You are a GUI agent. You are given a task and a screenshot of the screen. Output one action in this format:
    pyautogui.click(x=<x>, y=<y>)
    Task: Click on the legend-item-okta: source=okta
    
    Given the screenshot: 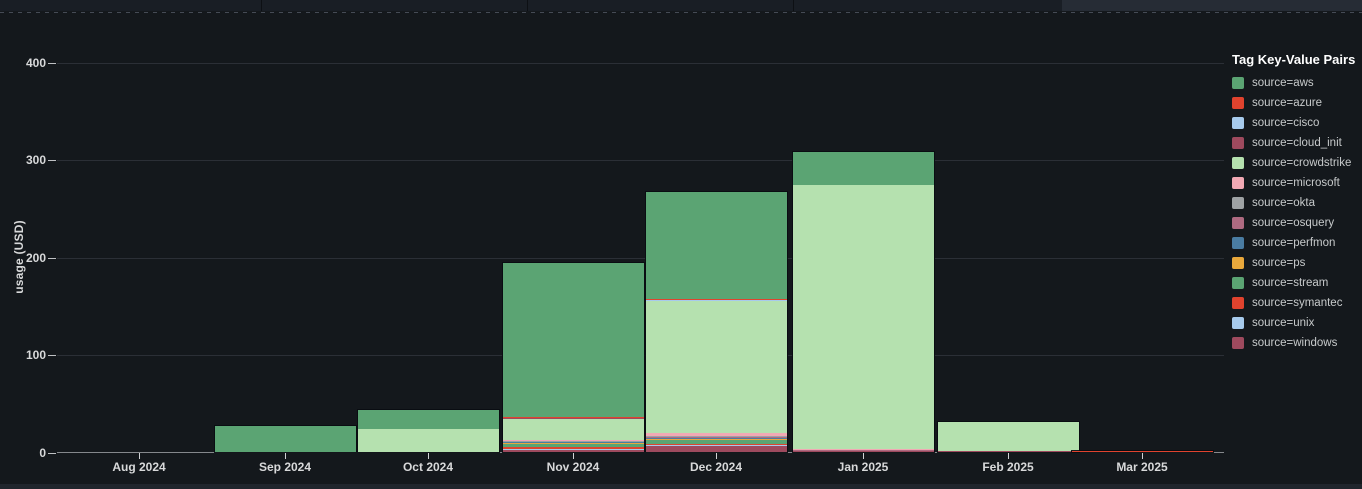 What is the action you would take?
    pyautogui.click(x=1296, y=203)
    